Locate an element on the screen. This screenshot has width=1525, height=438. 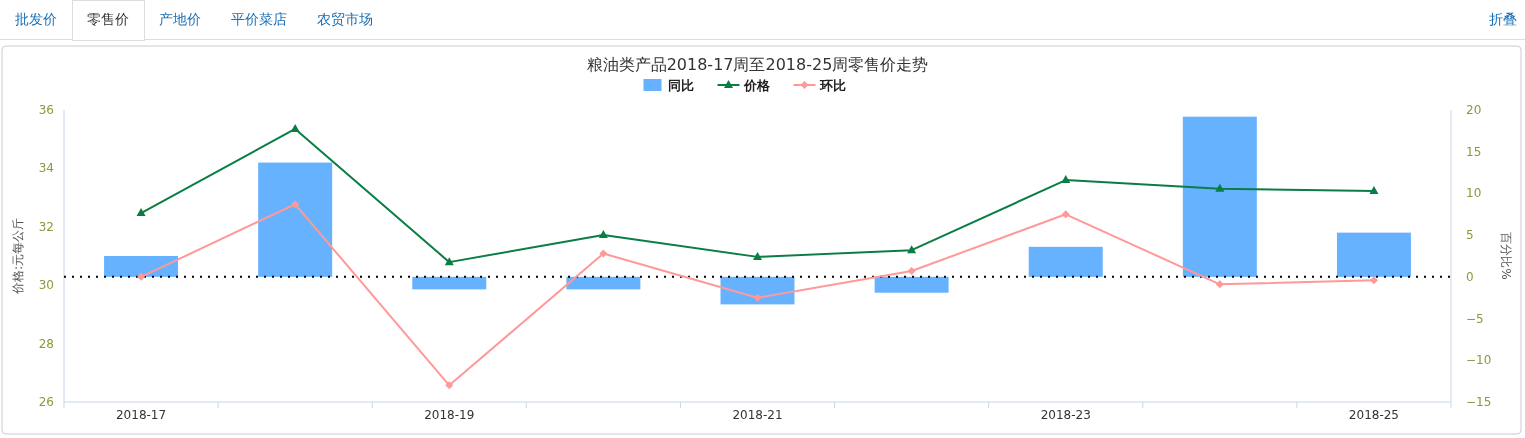
y-tick-label: 32 is located at coordinates (46, 226).